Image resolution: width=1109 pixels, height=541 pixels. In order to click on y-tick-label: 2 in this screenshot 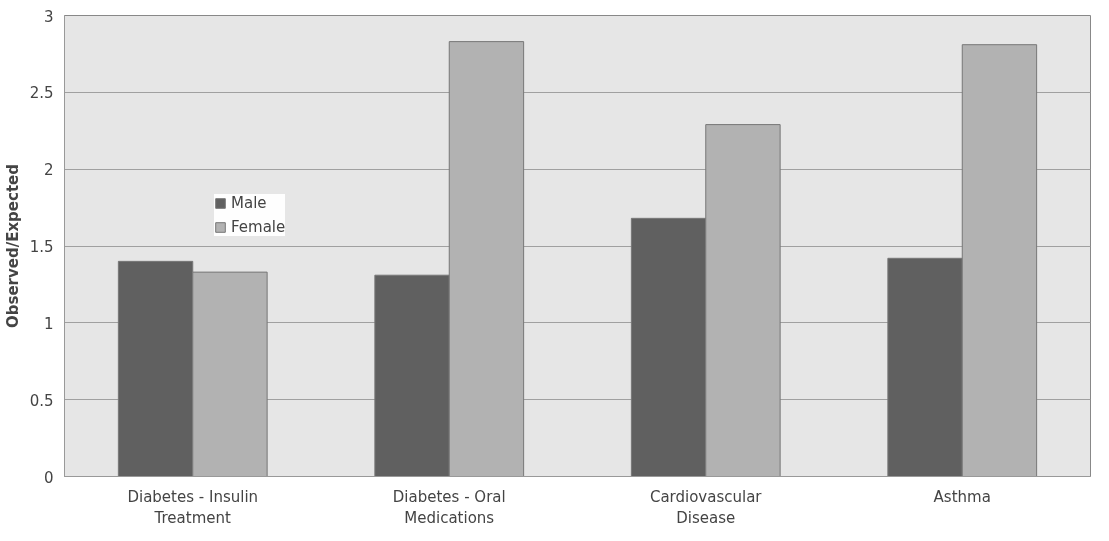, I will do `click(48, 170)`.